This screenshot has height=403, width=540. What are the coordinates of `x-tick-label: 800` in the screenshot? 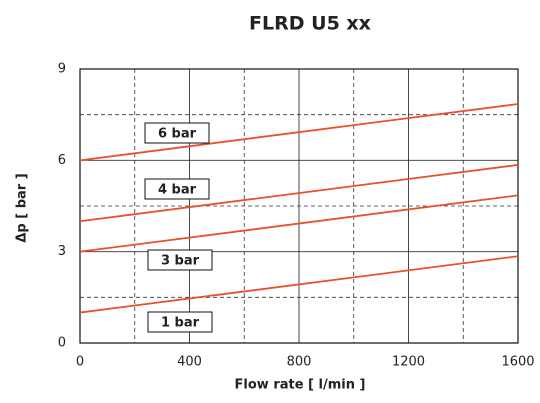 It's located at (299, 362).